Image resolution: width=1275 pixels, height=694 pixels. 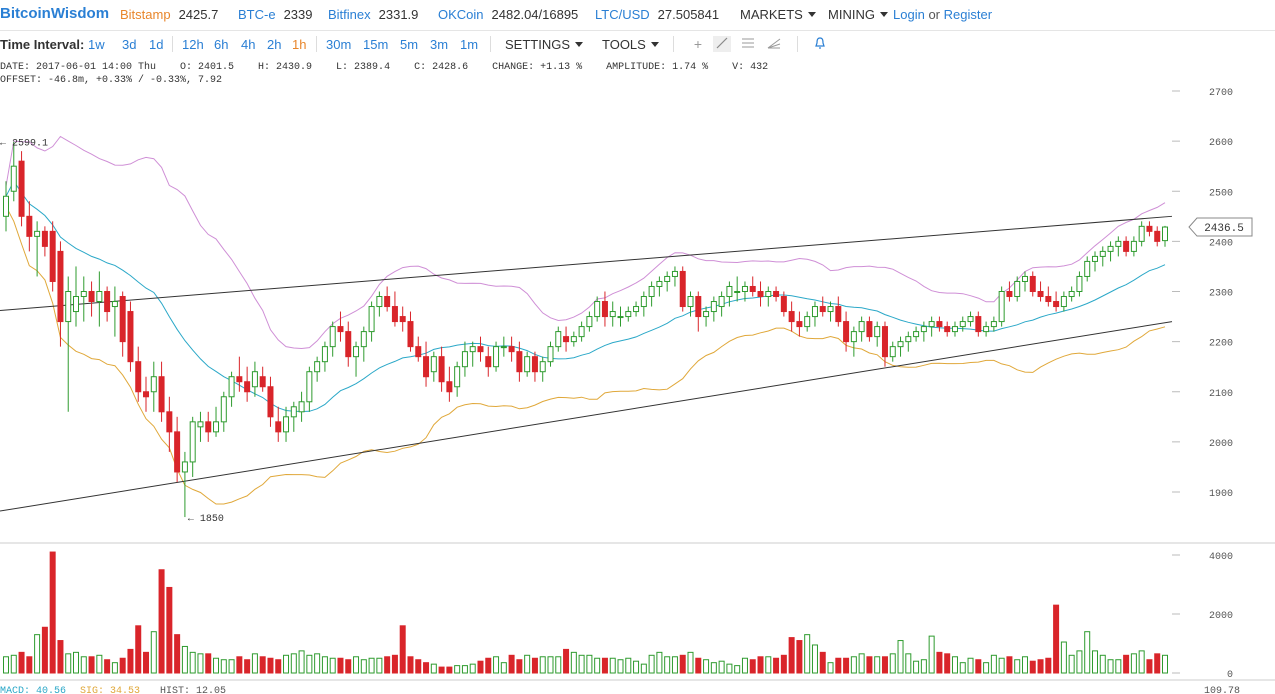 What do you see at coordinates (55, 13) in the screenshot?
I see `site-logo: BitcoinWisdom` at bounding box center [55, 13].